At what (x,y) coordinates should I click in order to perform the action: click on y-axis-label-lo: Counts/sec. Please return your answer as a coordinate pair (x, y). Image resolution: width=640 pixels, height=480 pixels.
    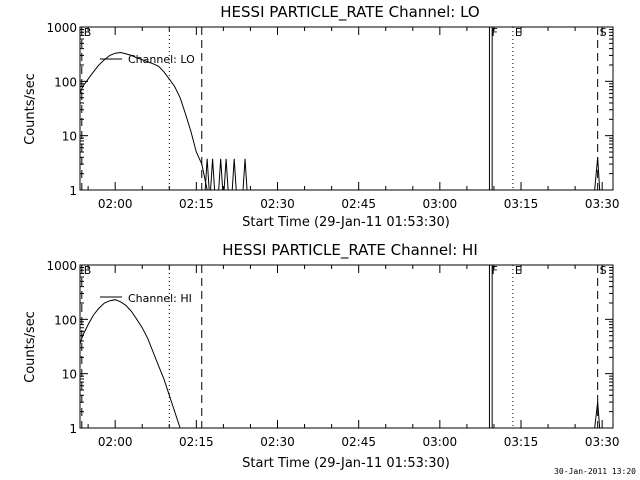
    Looking at the image, I should click on (30, 109).